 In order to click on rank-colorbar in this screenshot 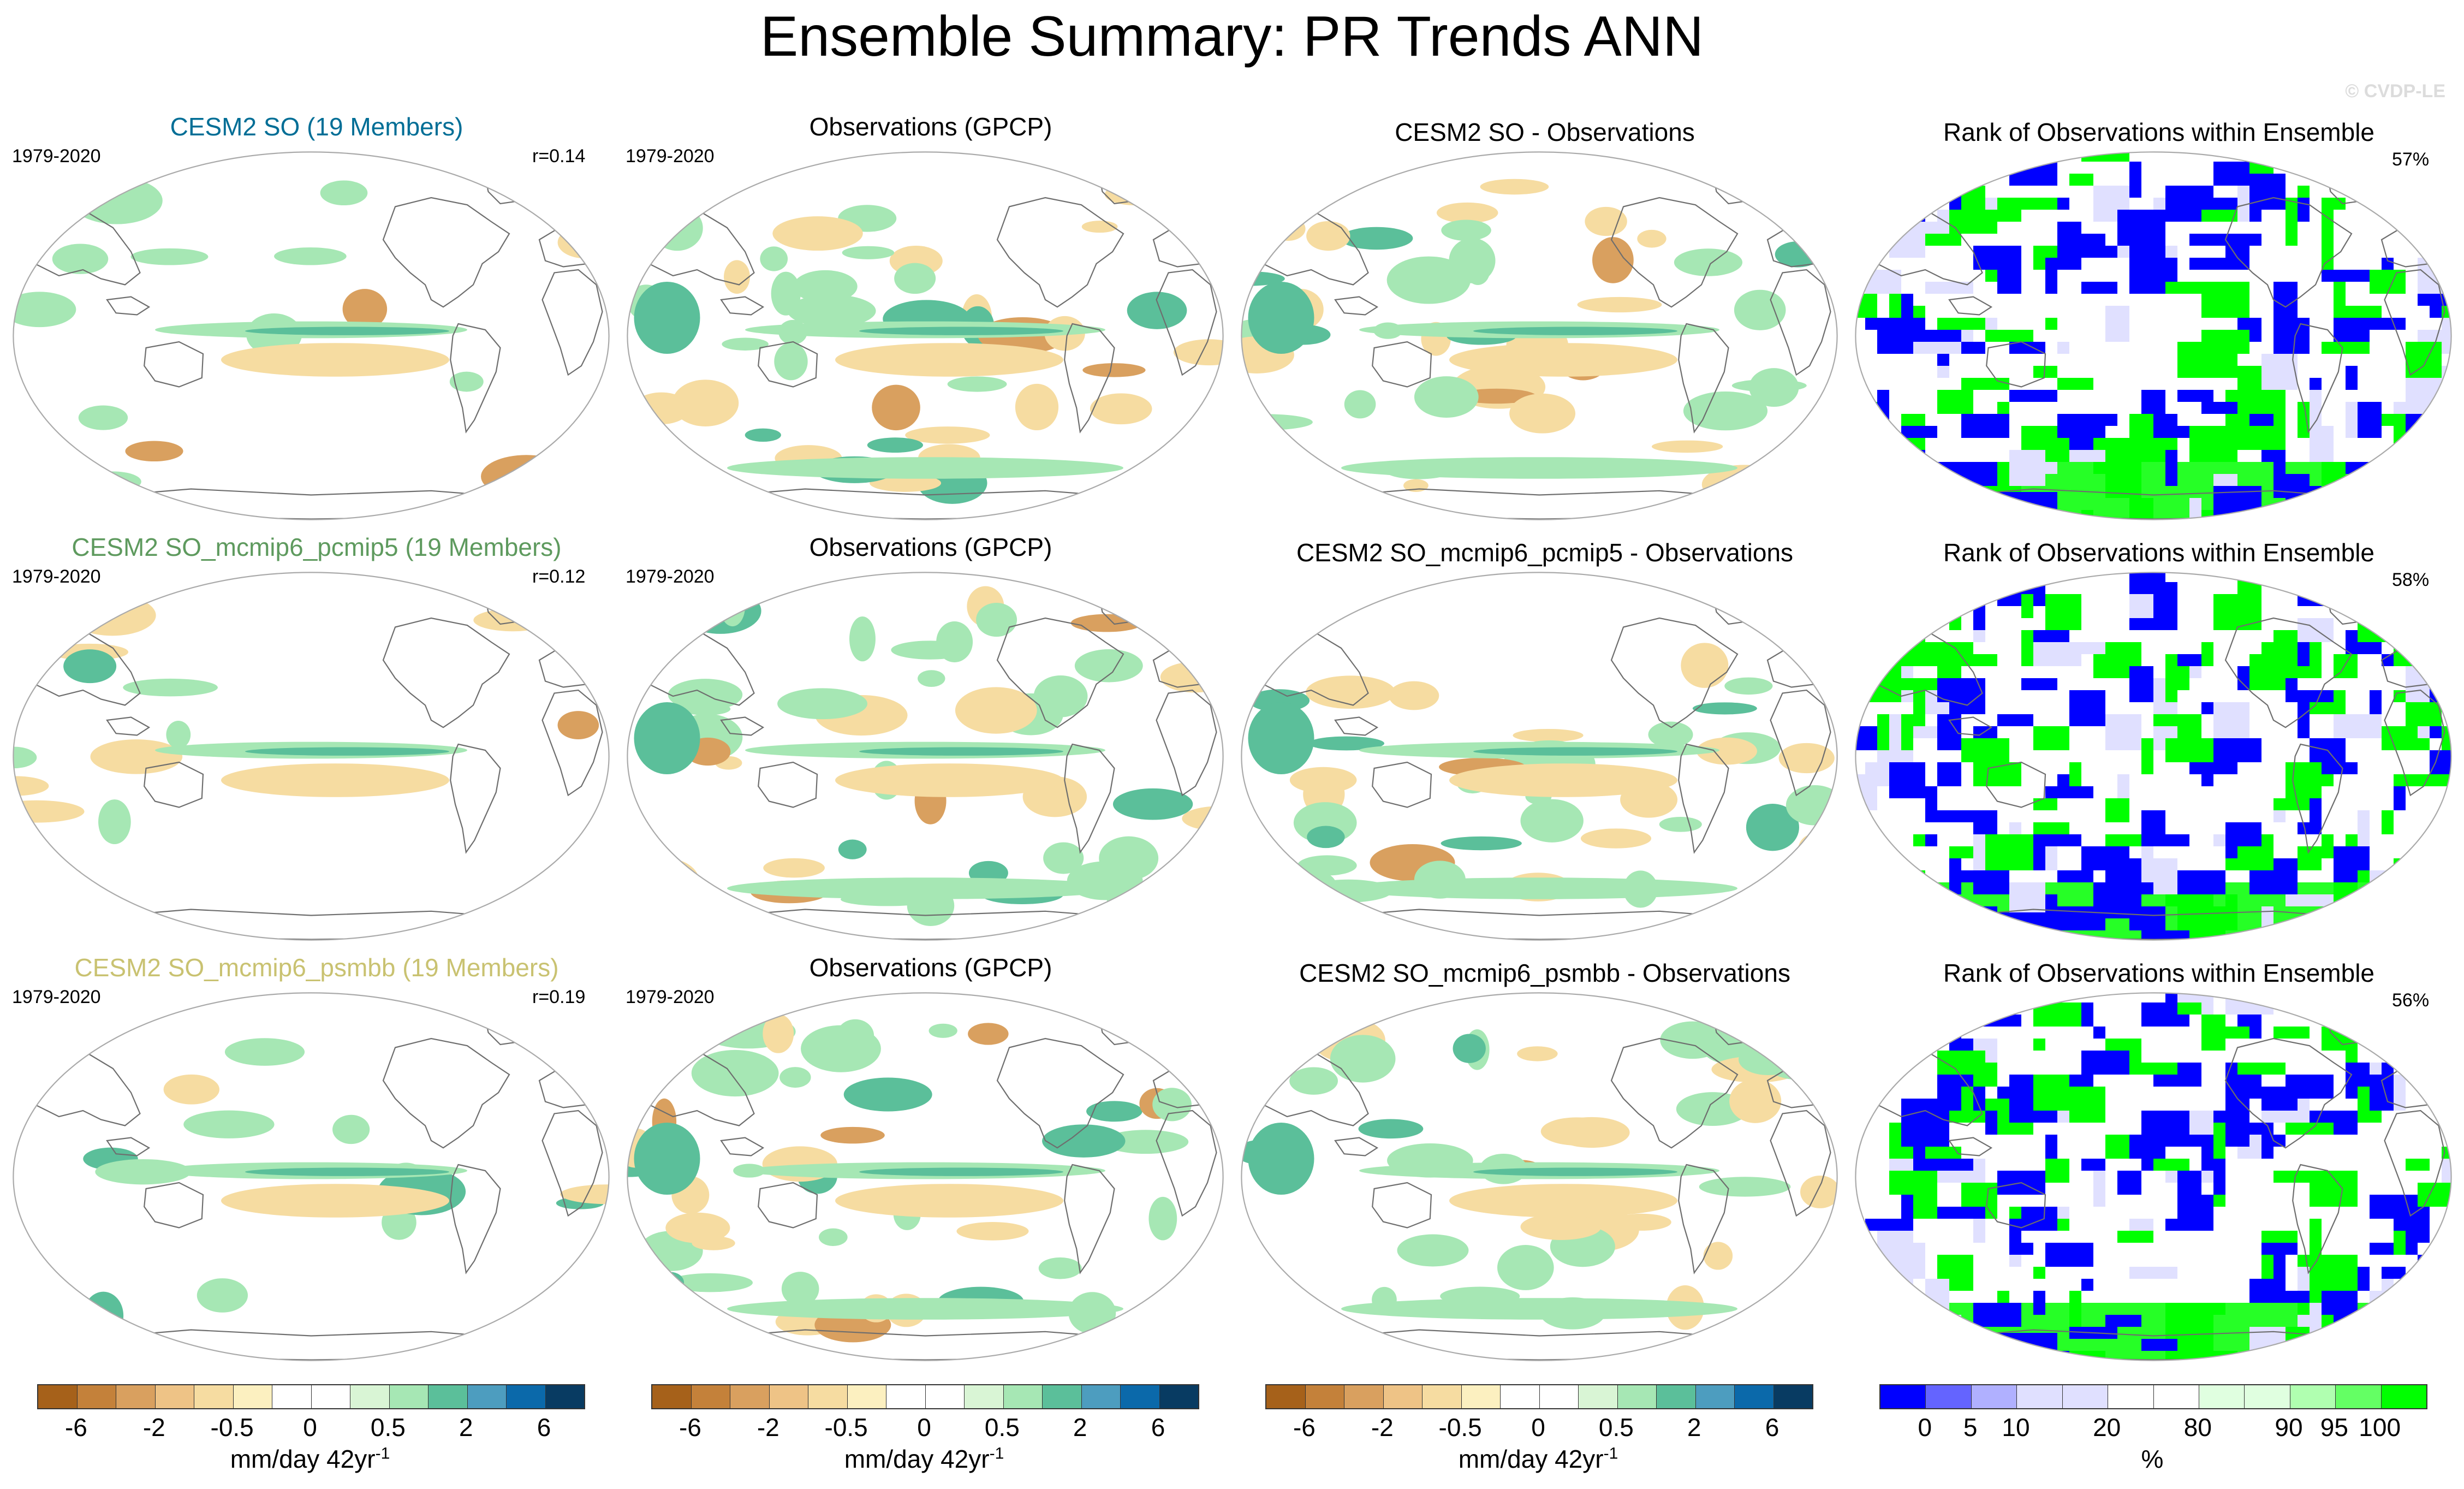, I will do `click(2153, 1397)`.